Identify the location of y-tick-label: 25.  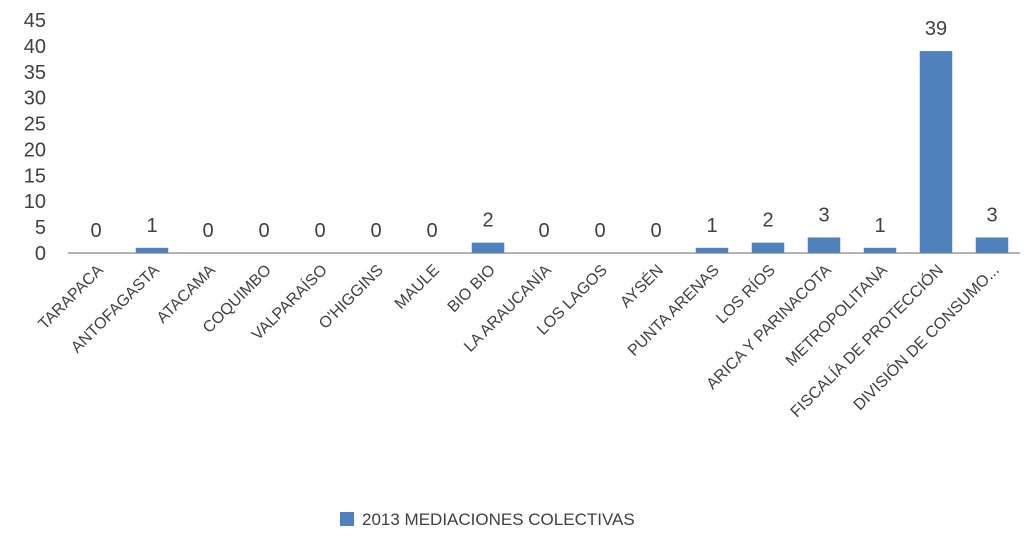
(35, 125).